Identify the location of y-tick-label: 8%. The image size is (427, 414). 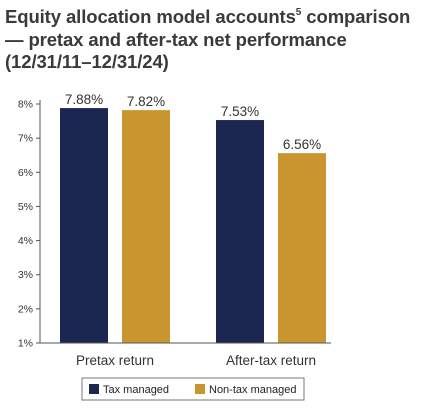
(25, 105).